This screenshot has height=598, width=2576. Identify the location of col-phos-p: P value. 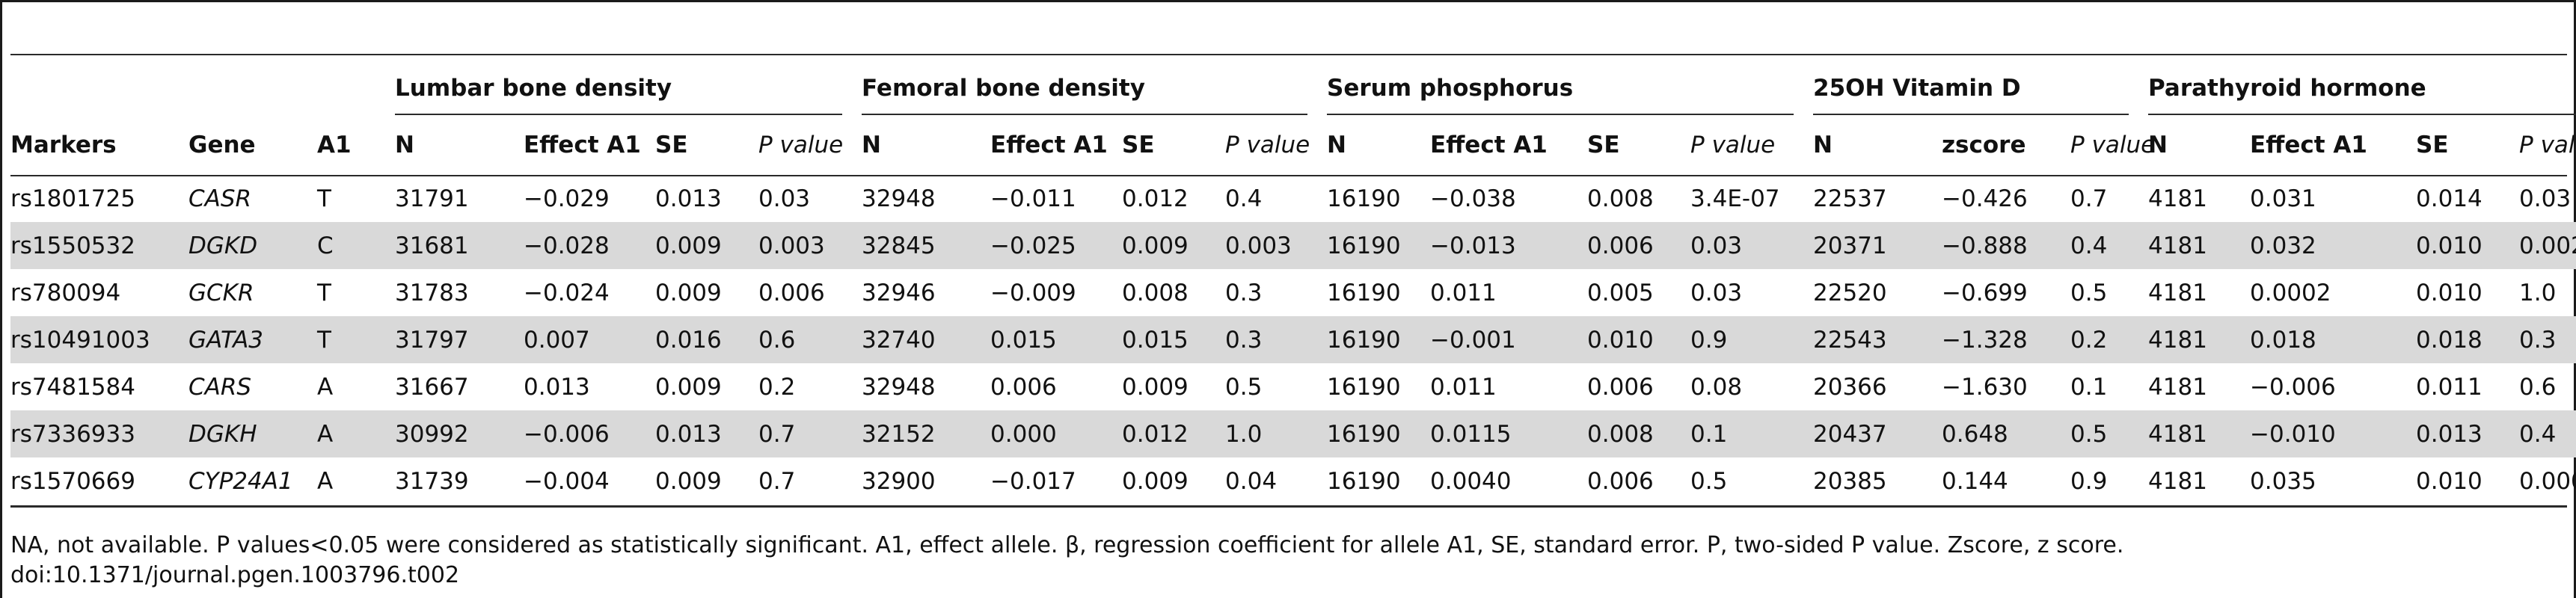
(1733, 145).